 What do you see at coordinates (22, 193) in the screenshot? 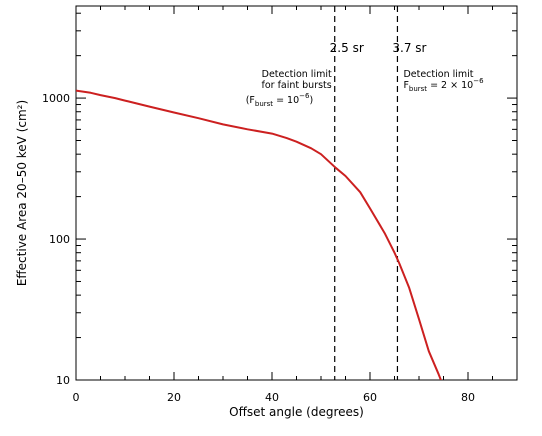
I see `y-axis-title: Effective Area 20–50 keV (cm²)` at bounding box center [22, 193].